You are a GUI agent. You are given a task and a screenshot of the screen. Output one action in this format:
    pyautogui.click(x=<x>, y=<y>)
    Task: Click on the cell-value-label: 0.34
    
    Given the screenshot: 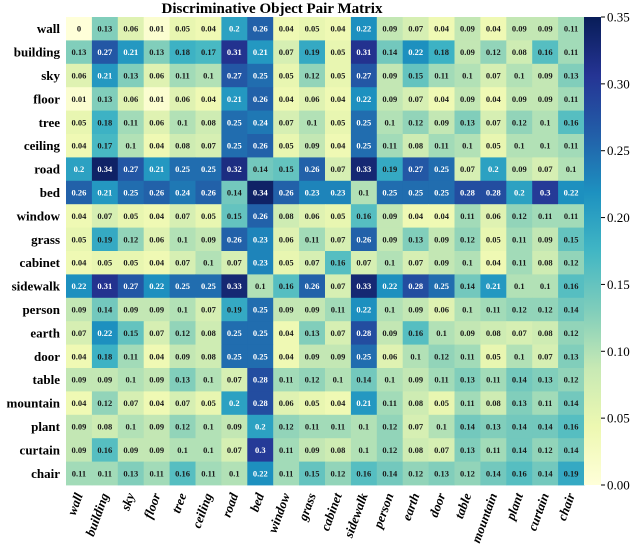 What is the action you would take?
    pyautogui.click(x=261, y=193)
    